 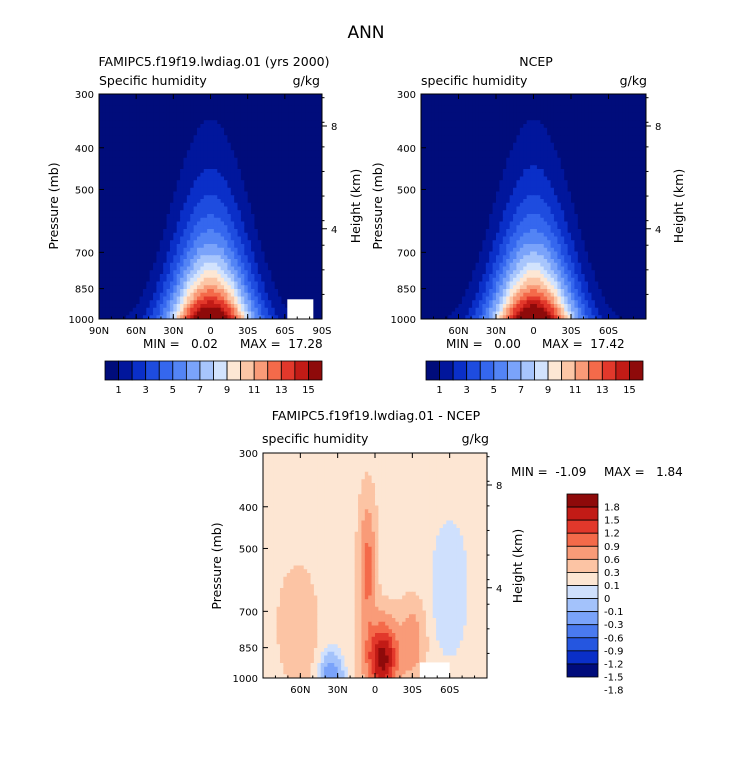 I want to click on colorbar-swatch, so click(x=315, y=370).